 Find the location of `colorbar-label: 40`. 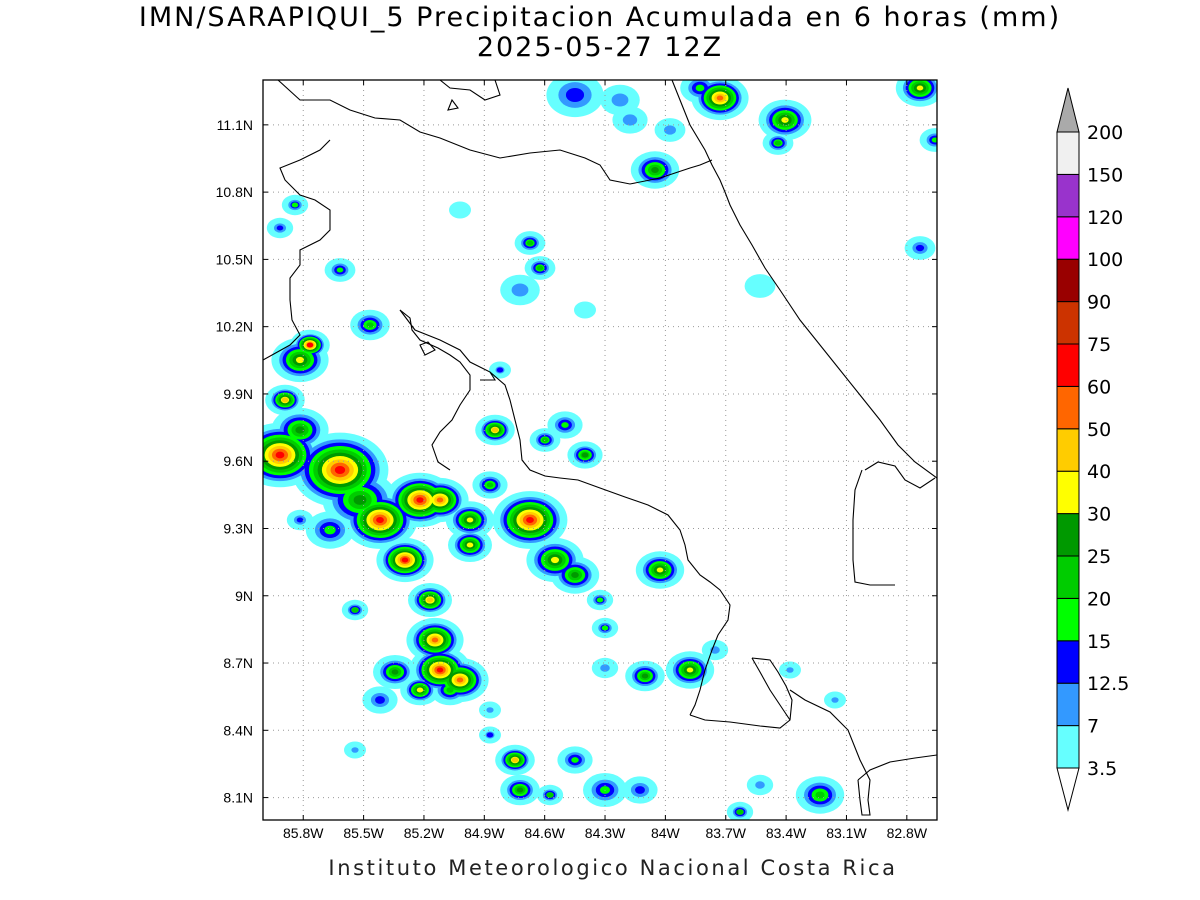

colorbar-label: 40 is located at coordinates (1099, 472).